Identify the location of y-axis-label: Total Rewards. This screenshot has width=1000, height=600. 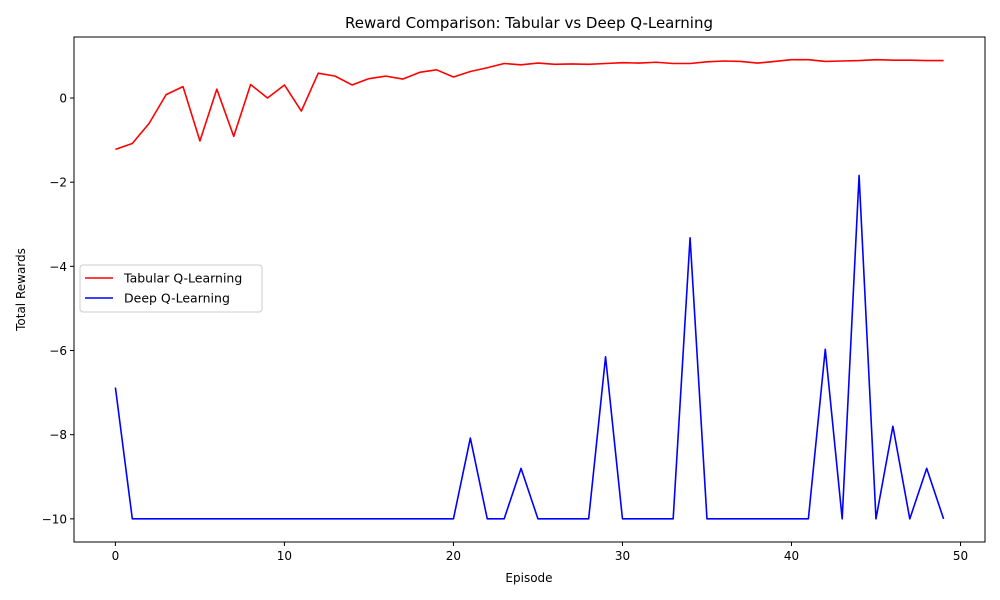
(21, 290).